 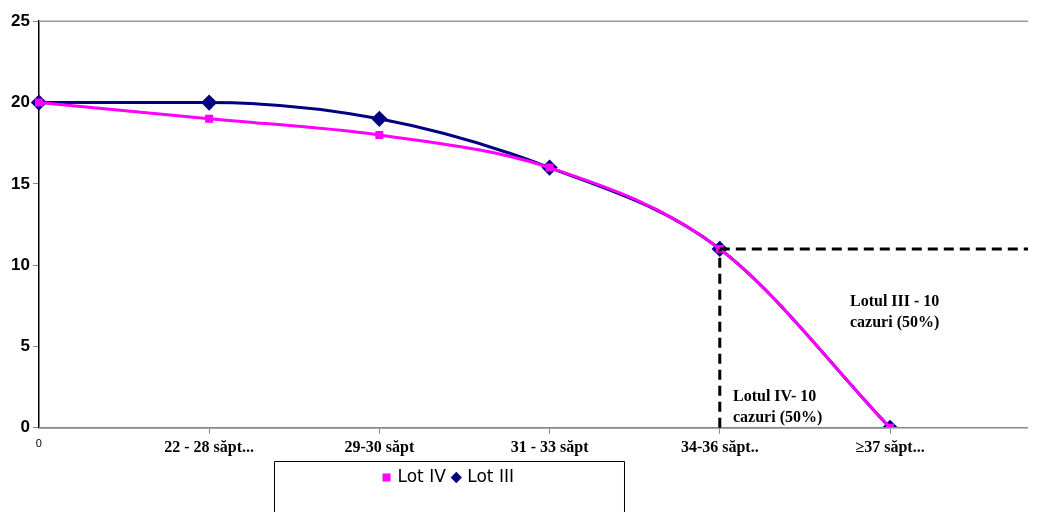 I want to click on x-tick-label: 34-36 săpt.., so click(x=719, y=446).